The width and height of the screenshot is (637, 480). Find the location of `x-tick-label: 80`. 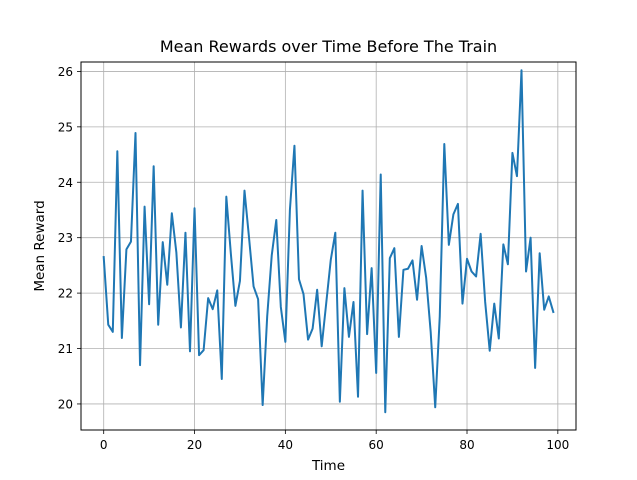

x-tick-label: 80 is located at coordinates (466, 445).